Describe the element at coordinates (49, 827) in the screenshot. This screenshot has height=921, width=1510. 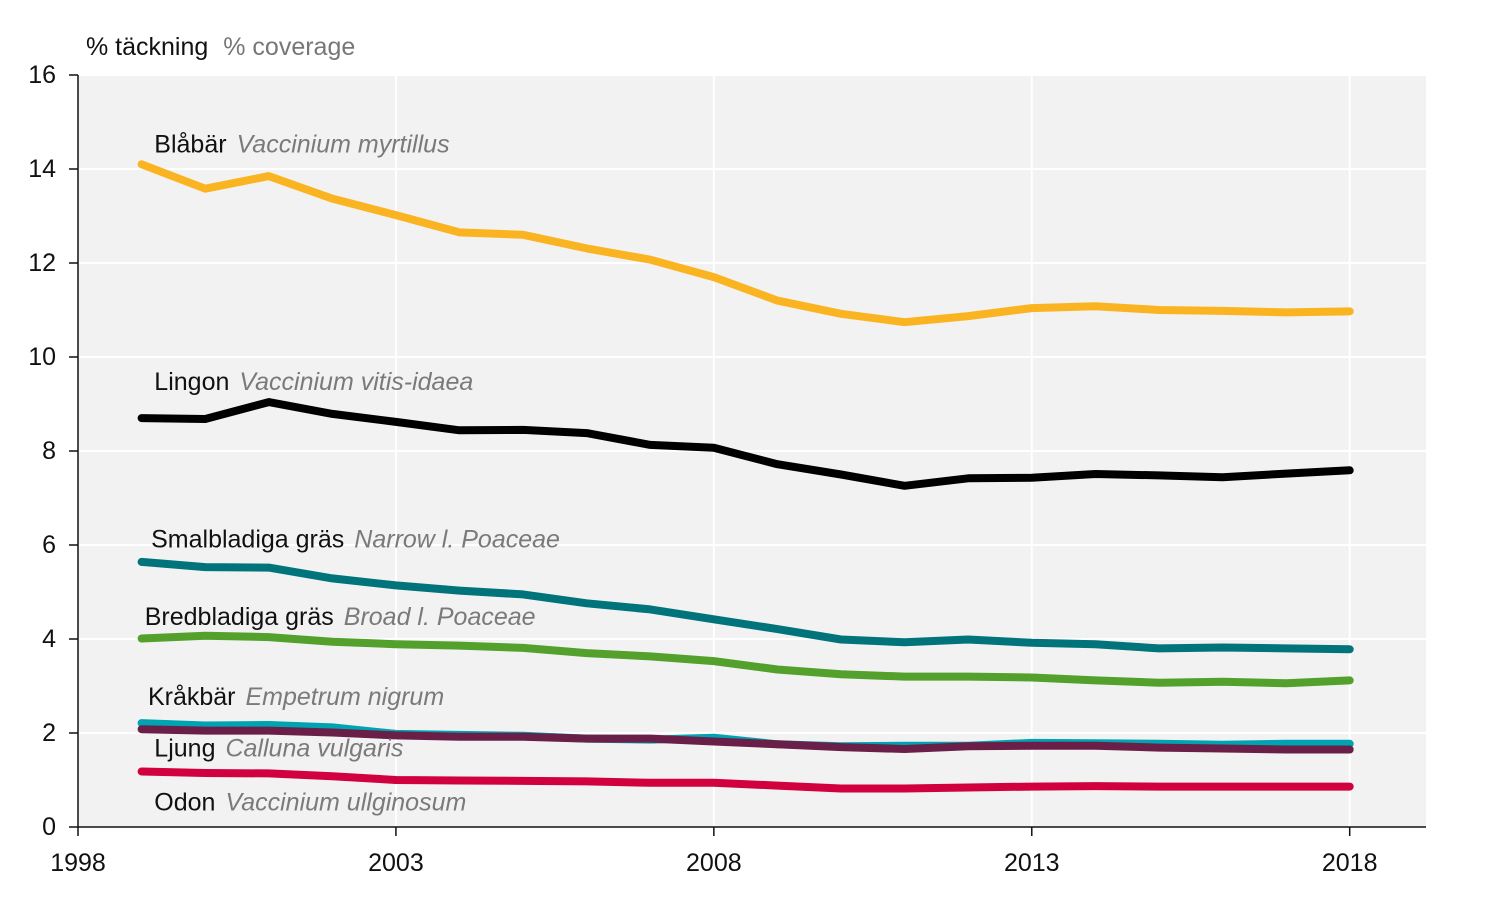
I see `y-tick-label: 0` at that location.